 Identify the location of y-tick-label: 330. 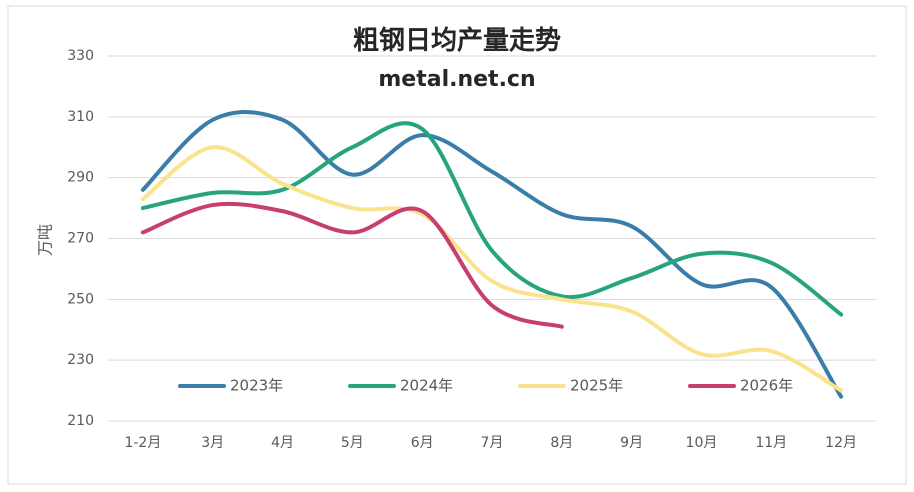
(80, 56).